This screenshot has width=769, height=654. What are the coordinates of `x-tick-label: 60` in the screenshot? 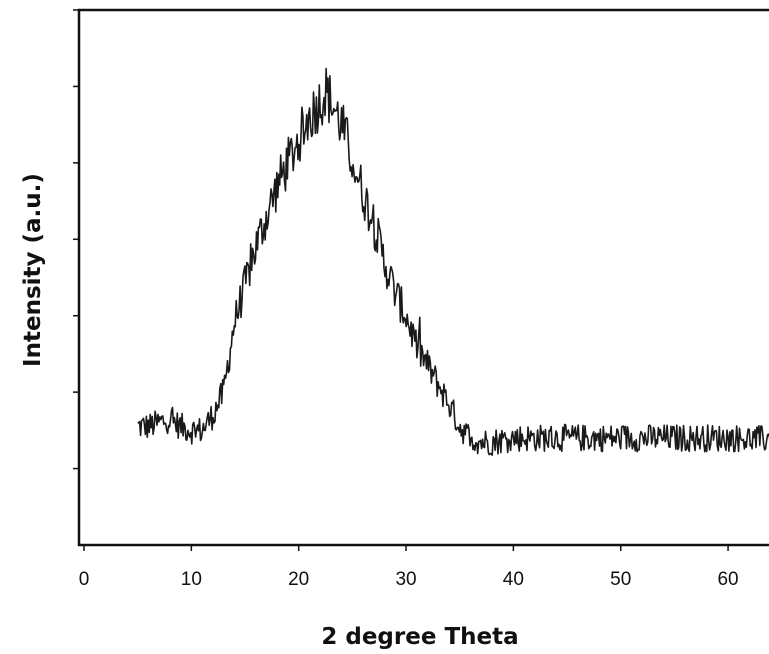 It's located at (727, 579).